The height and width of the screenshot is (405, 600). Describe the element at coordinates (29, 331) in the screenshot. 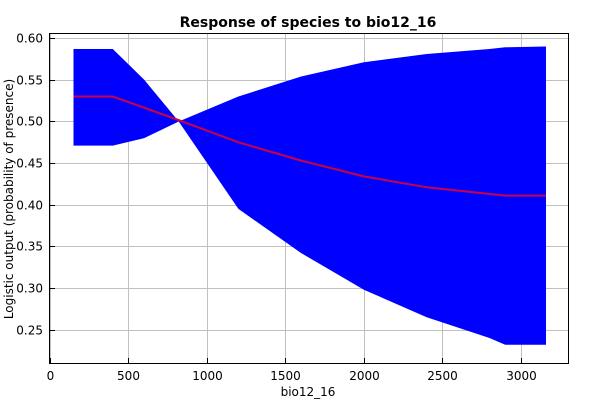

I see `y-tick-label: 0.25` at that location.